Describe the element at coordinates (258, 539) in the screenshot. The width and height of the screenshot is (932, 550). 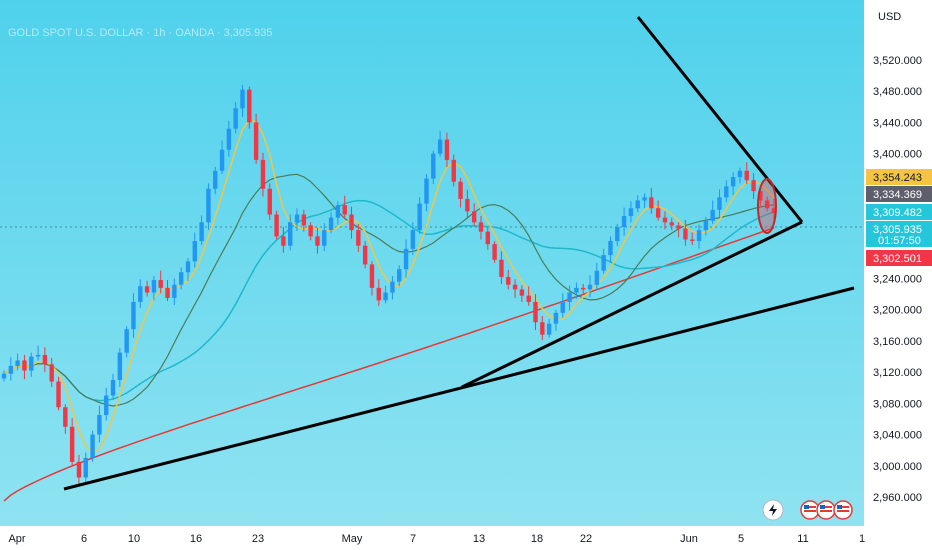
I see `time-tick-label: 23` at that location.